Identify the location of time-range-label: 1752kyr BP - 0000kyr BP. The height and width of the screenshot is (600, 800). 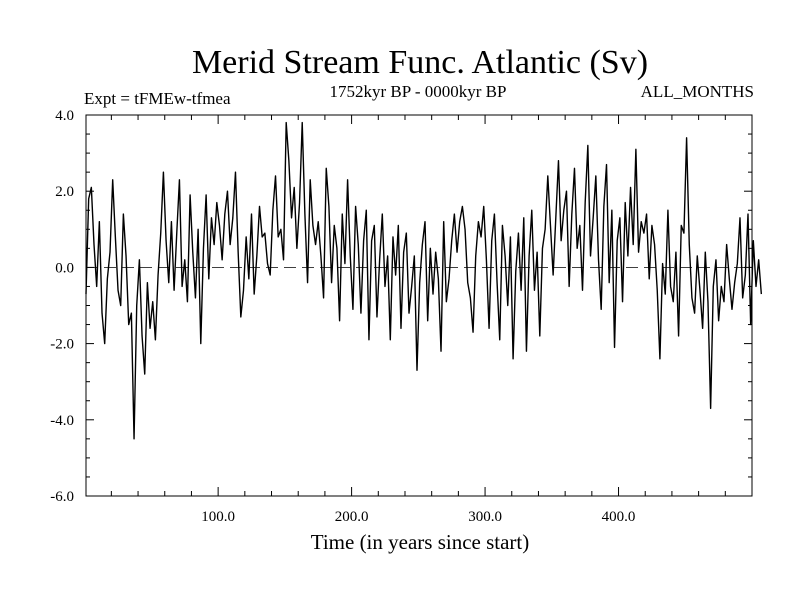
(418, 91).